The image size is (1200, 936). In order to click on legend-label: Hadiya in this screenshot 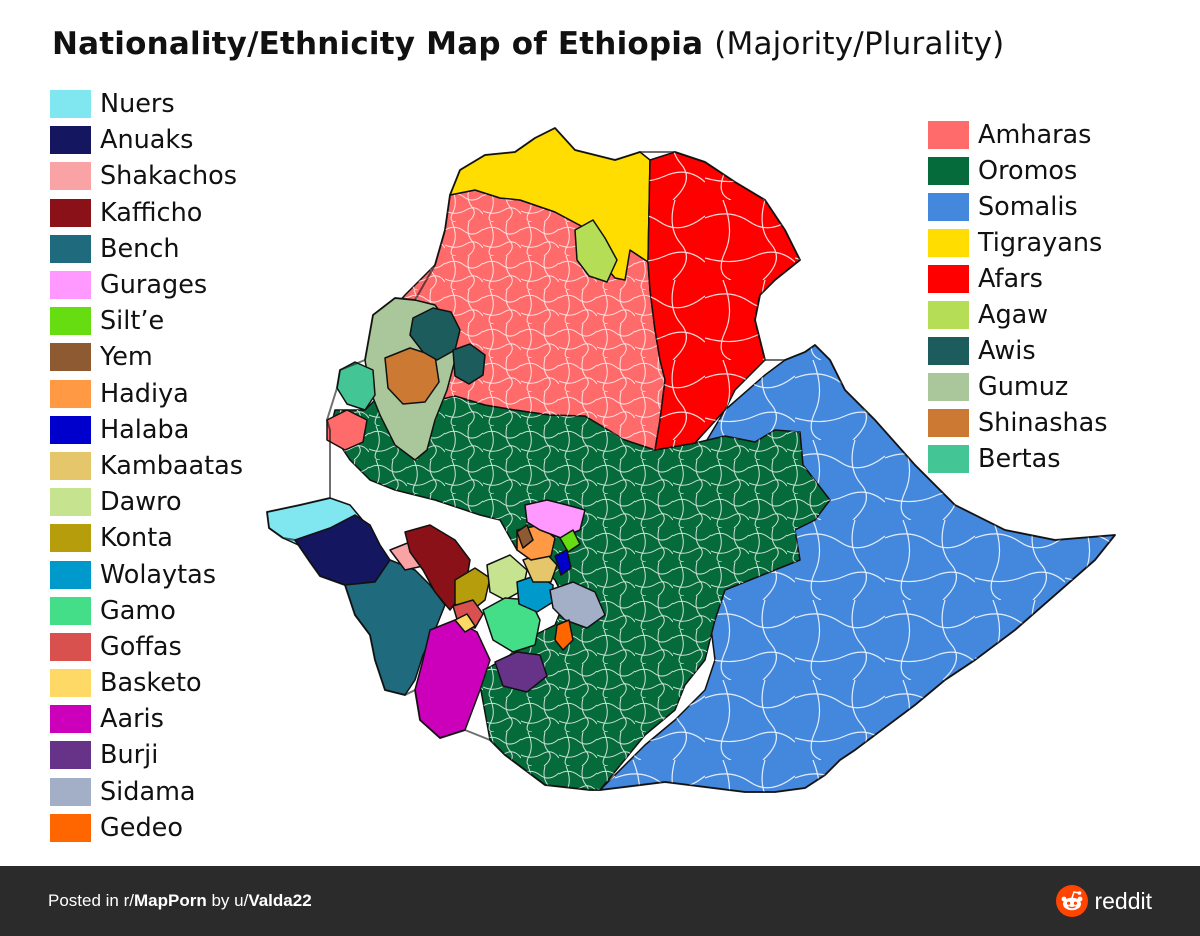, I will do `click(144, 393)`.